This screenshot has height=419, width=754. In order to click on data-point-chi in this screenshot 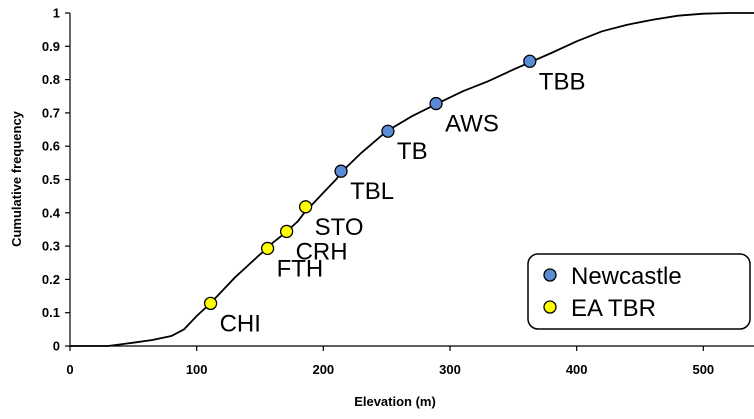, I will do `click(210, 303)`.